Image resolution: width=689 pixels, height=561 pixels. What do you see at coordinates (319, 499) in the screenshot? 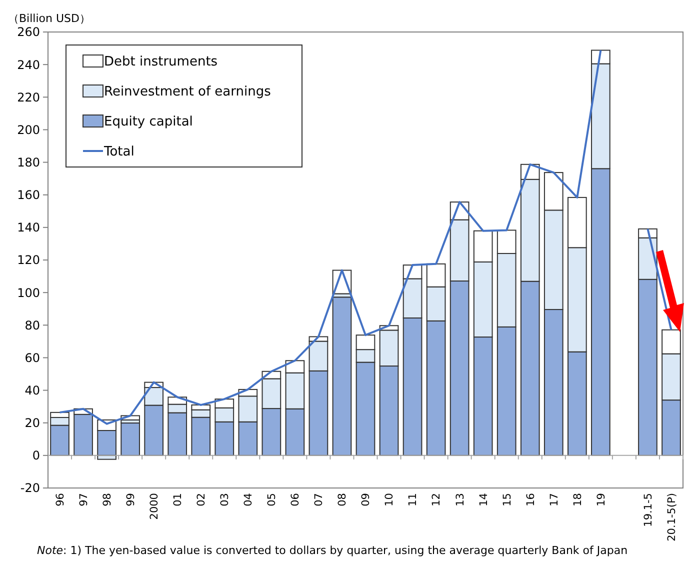
I see `x-tick-label: 07` at bounding box center [319, 499].